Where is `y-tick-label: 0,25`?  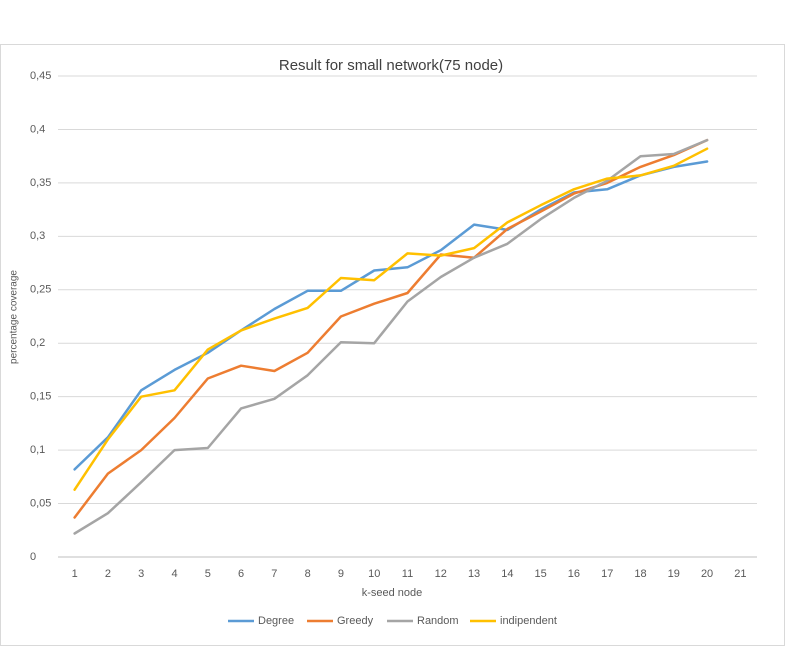 y-tick-label: 0,25 is located at coordinates (40, 290).